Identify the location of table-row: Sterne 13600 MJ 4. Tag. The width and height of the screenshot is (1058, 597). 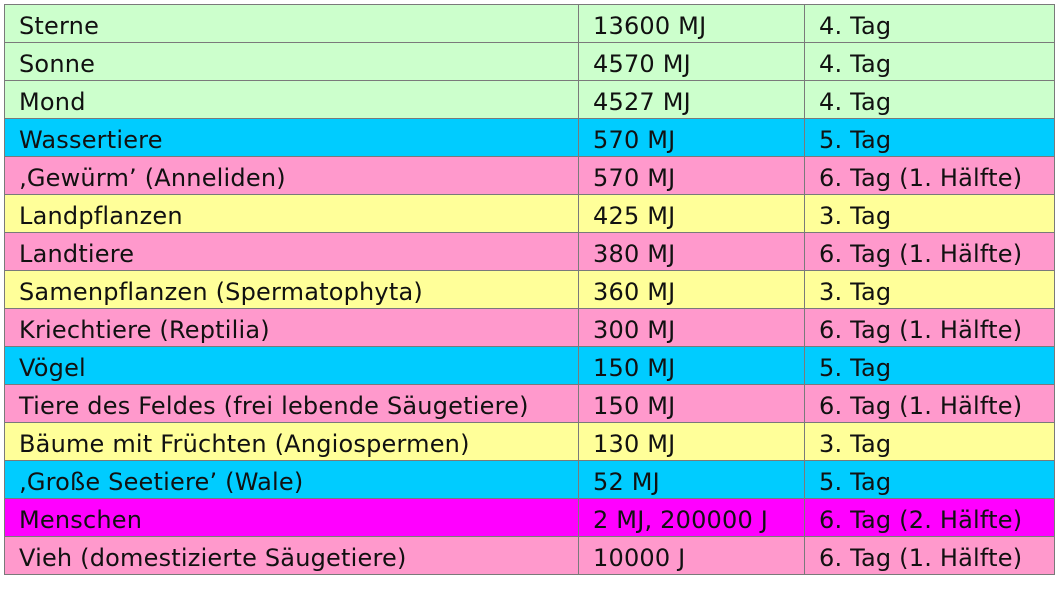
(529, 23).